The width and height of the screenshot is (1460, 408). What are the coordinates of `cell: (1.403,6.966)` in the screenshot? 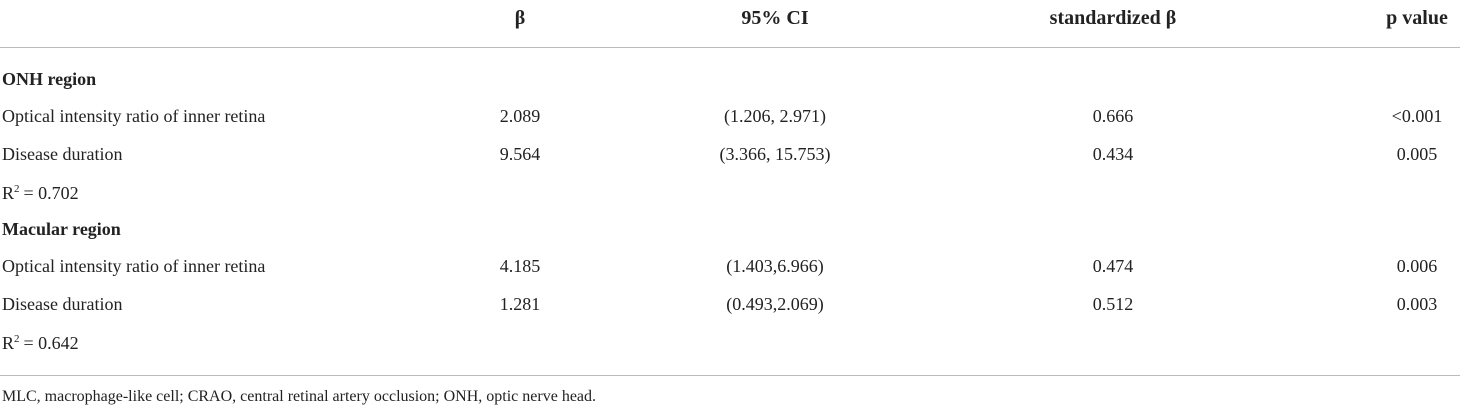 It's located at (775, 266).